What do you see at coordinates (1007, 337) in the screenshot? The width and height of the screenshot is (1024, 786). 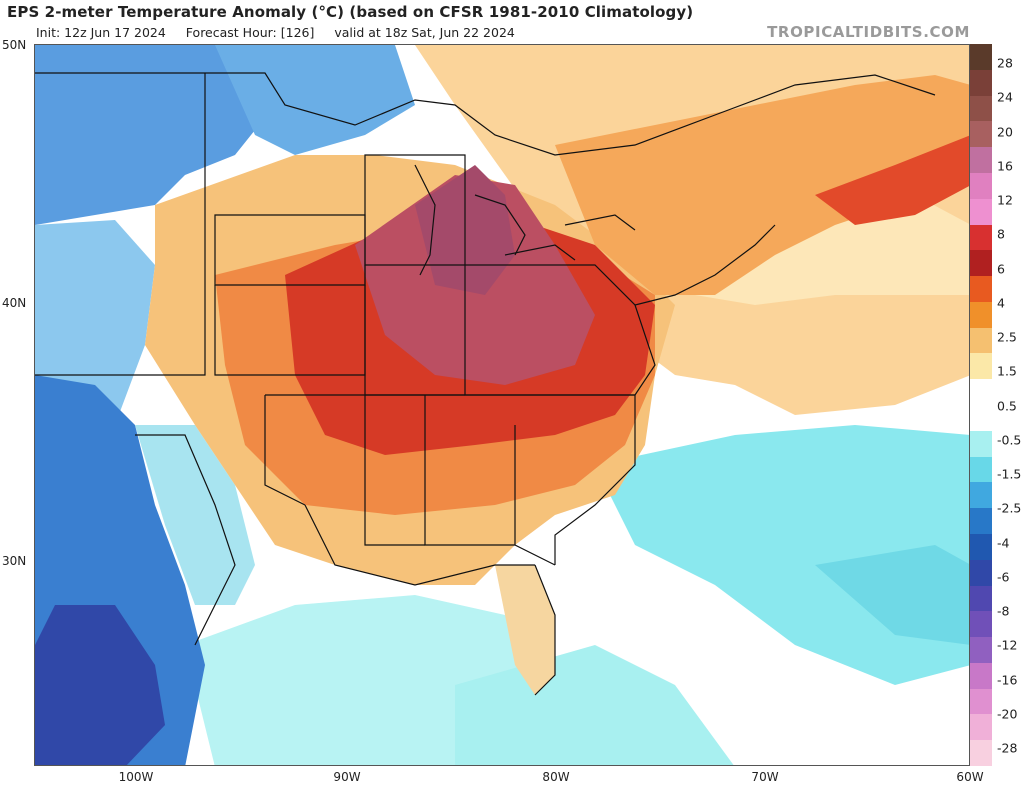 I see `color-scale-label: 2.5` at bounding box center [1007, 337].